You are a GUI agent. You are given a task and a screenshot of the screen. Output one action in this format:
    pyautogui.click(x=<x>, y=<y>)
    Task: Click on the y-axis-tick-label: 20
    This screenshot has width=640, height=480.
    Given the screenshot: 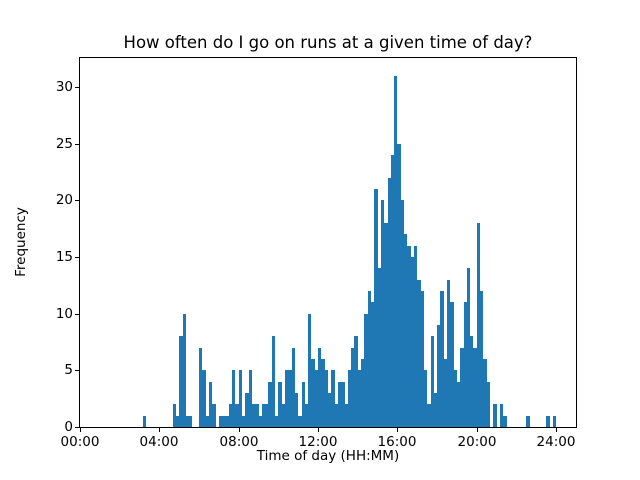 What is the action you would take?
    pyautogui.click(x=64, y=200)
    